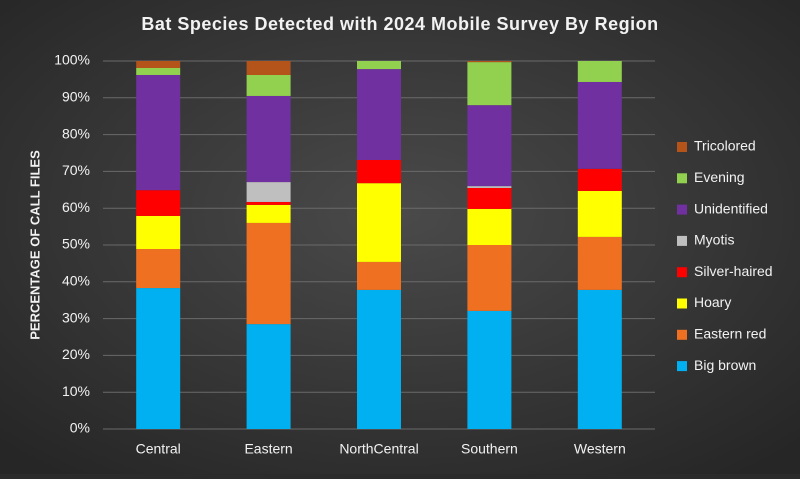 The image size is (800, 479). I want to click on y-tick-label: 70%, so click(76, 170).